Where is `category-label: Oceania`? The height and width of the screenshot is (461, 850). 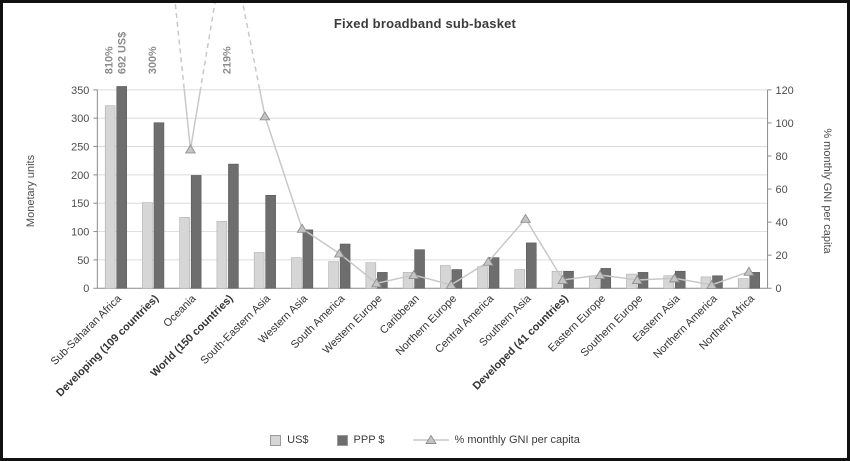 category-label: Oceania is located at coordinates (180, 311).